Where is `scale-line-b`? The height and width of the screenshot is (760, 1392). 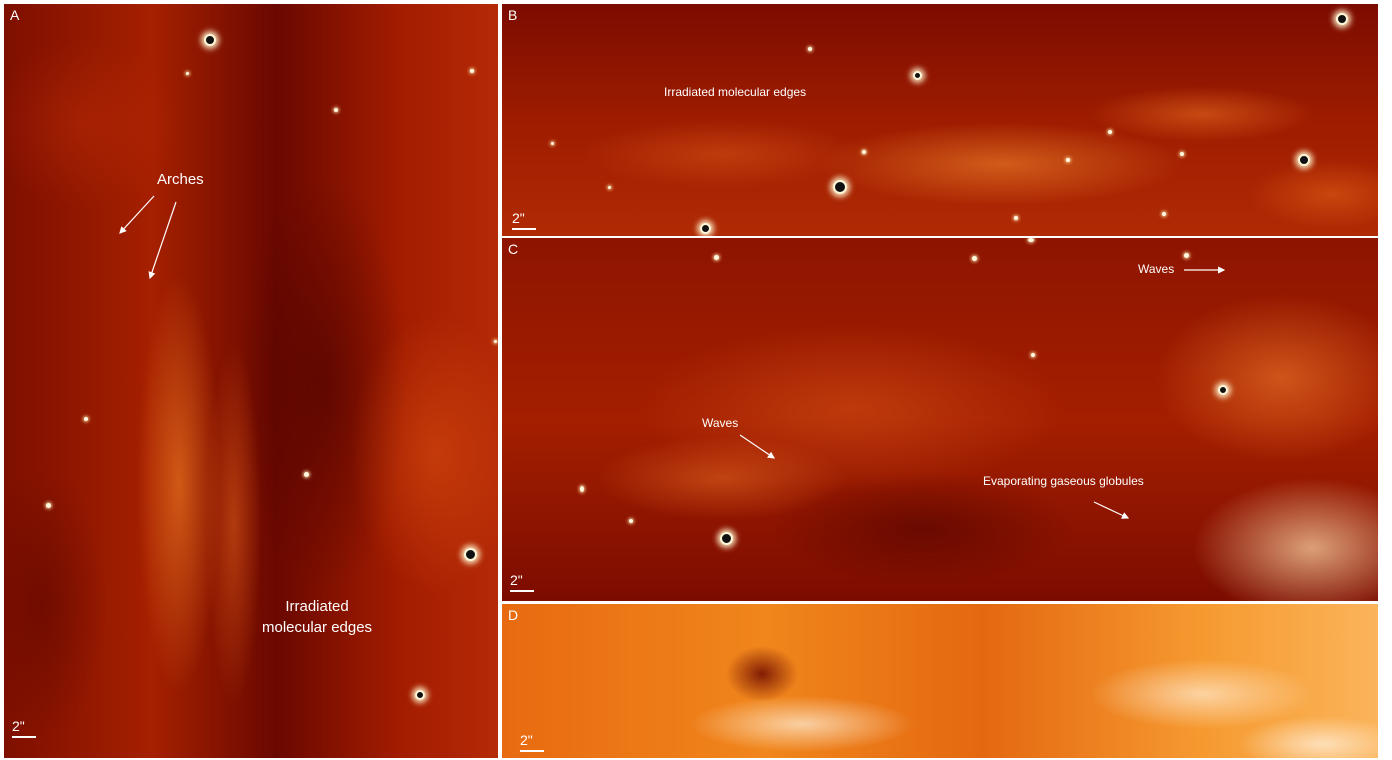
scale-line-b is located at coordinates (524, 229).